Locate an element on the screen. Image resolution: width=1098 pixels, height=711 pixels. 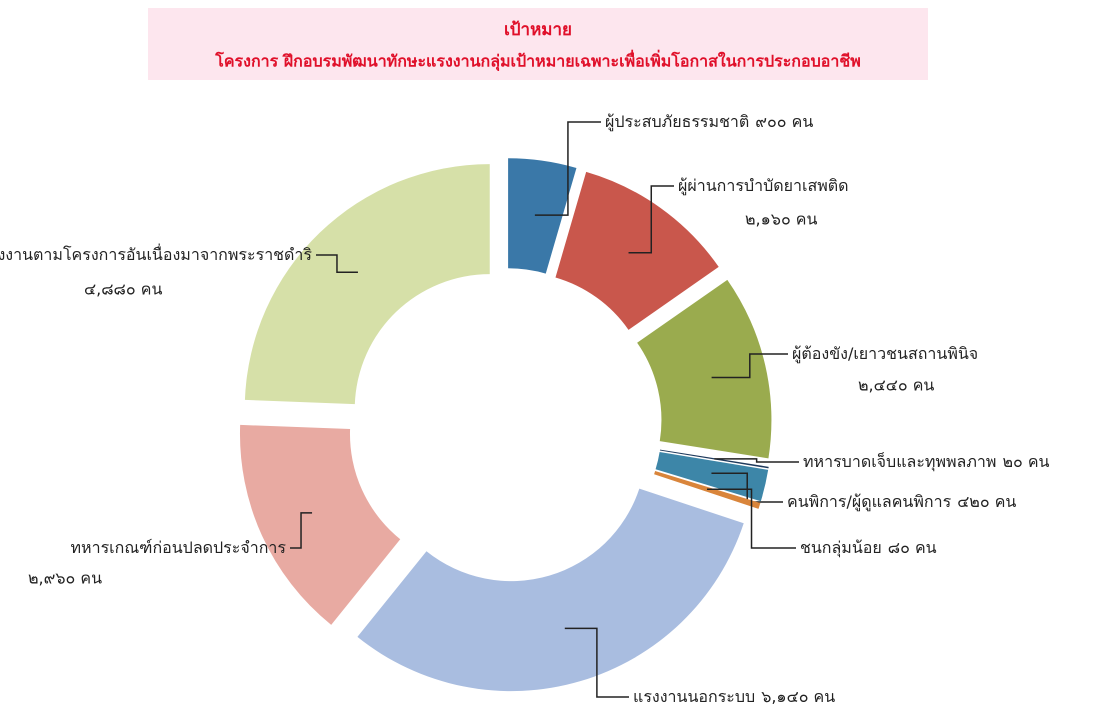
value-label: ๒,๑๖๐ คน is located at coordinates (781, 219).